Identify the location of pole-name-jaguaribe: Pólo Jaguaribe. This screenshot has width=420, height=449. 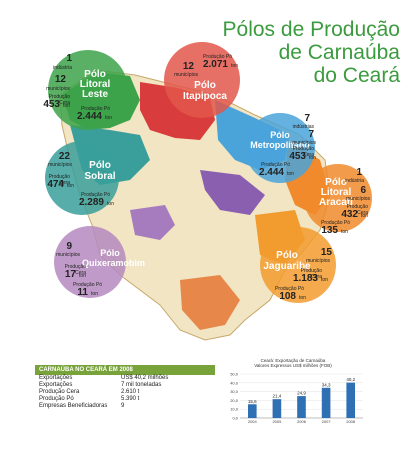
(287, 261).